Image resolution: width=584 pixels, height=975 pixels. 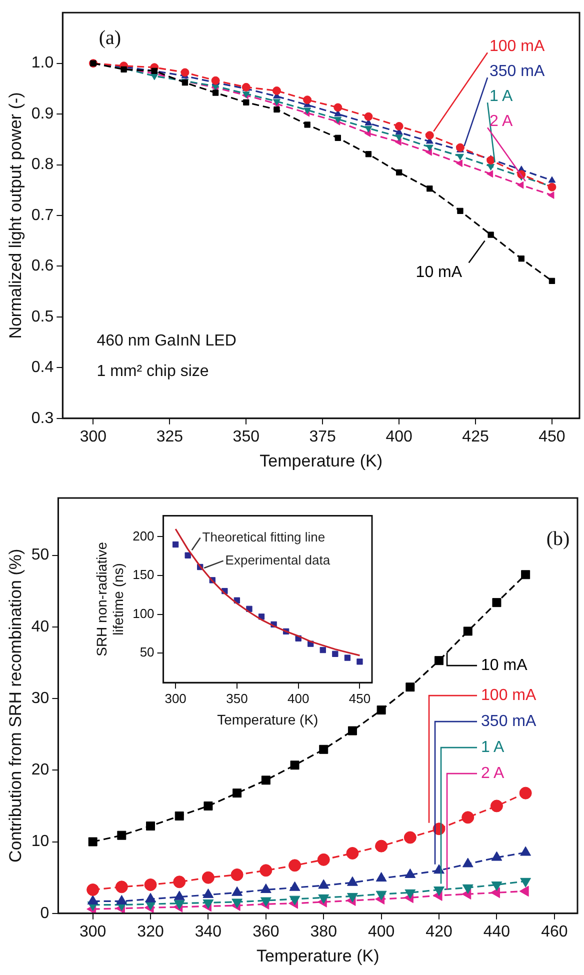 What do you see at coordinates (208, 931) in the screenshot?
I see `x-tick-label: 340` at bounding box center [208, 931].